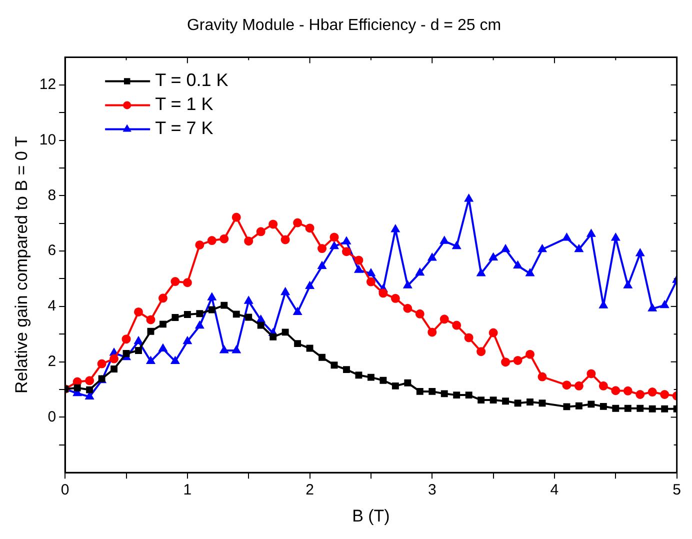 The image size is (692, 539). I want to click on y-tick-label: 4, so click(52, 306).